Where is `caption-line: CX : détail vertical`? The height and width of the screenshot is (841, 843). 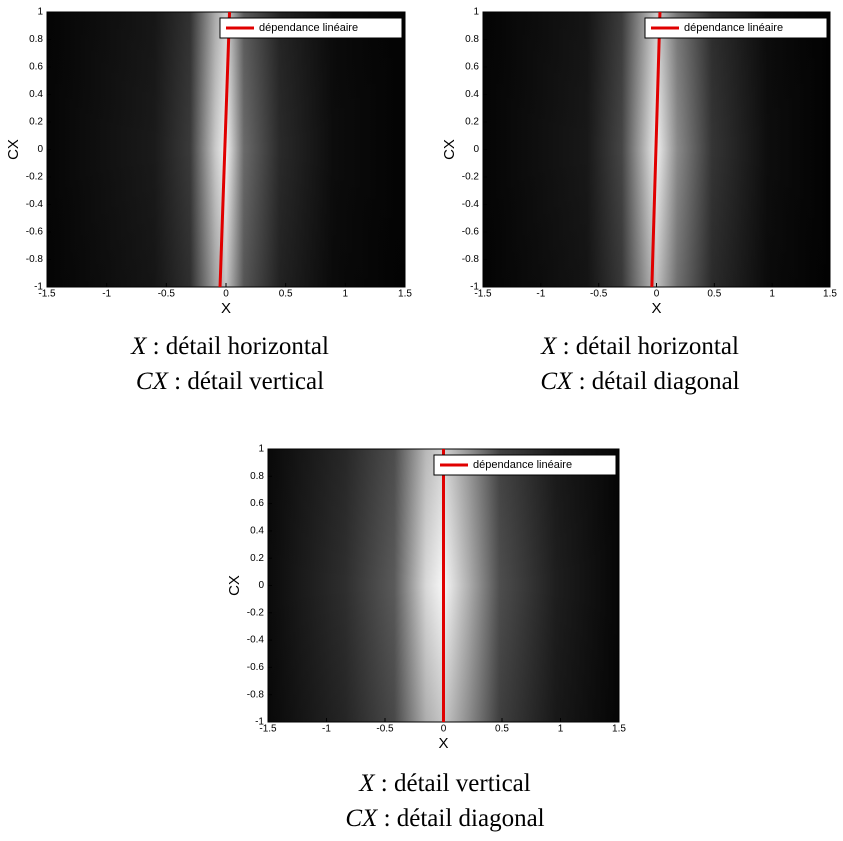
caption-line: CX : détail vertical is located at coordinates (230, 381).